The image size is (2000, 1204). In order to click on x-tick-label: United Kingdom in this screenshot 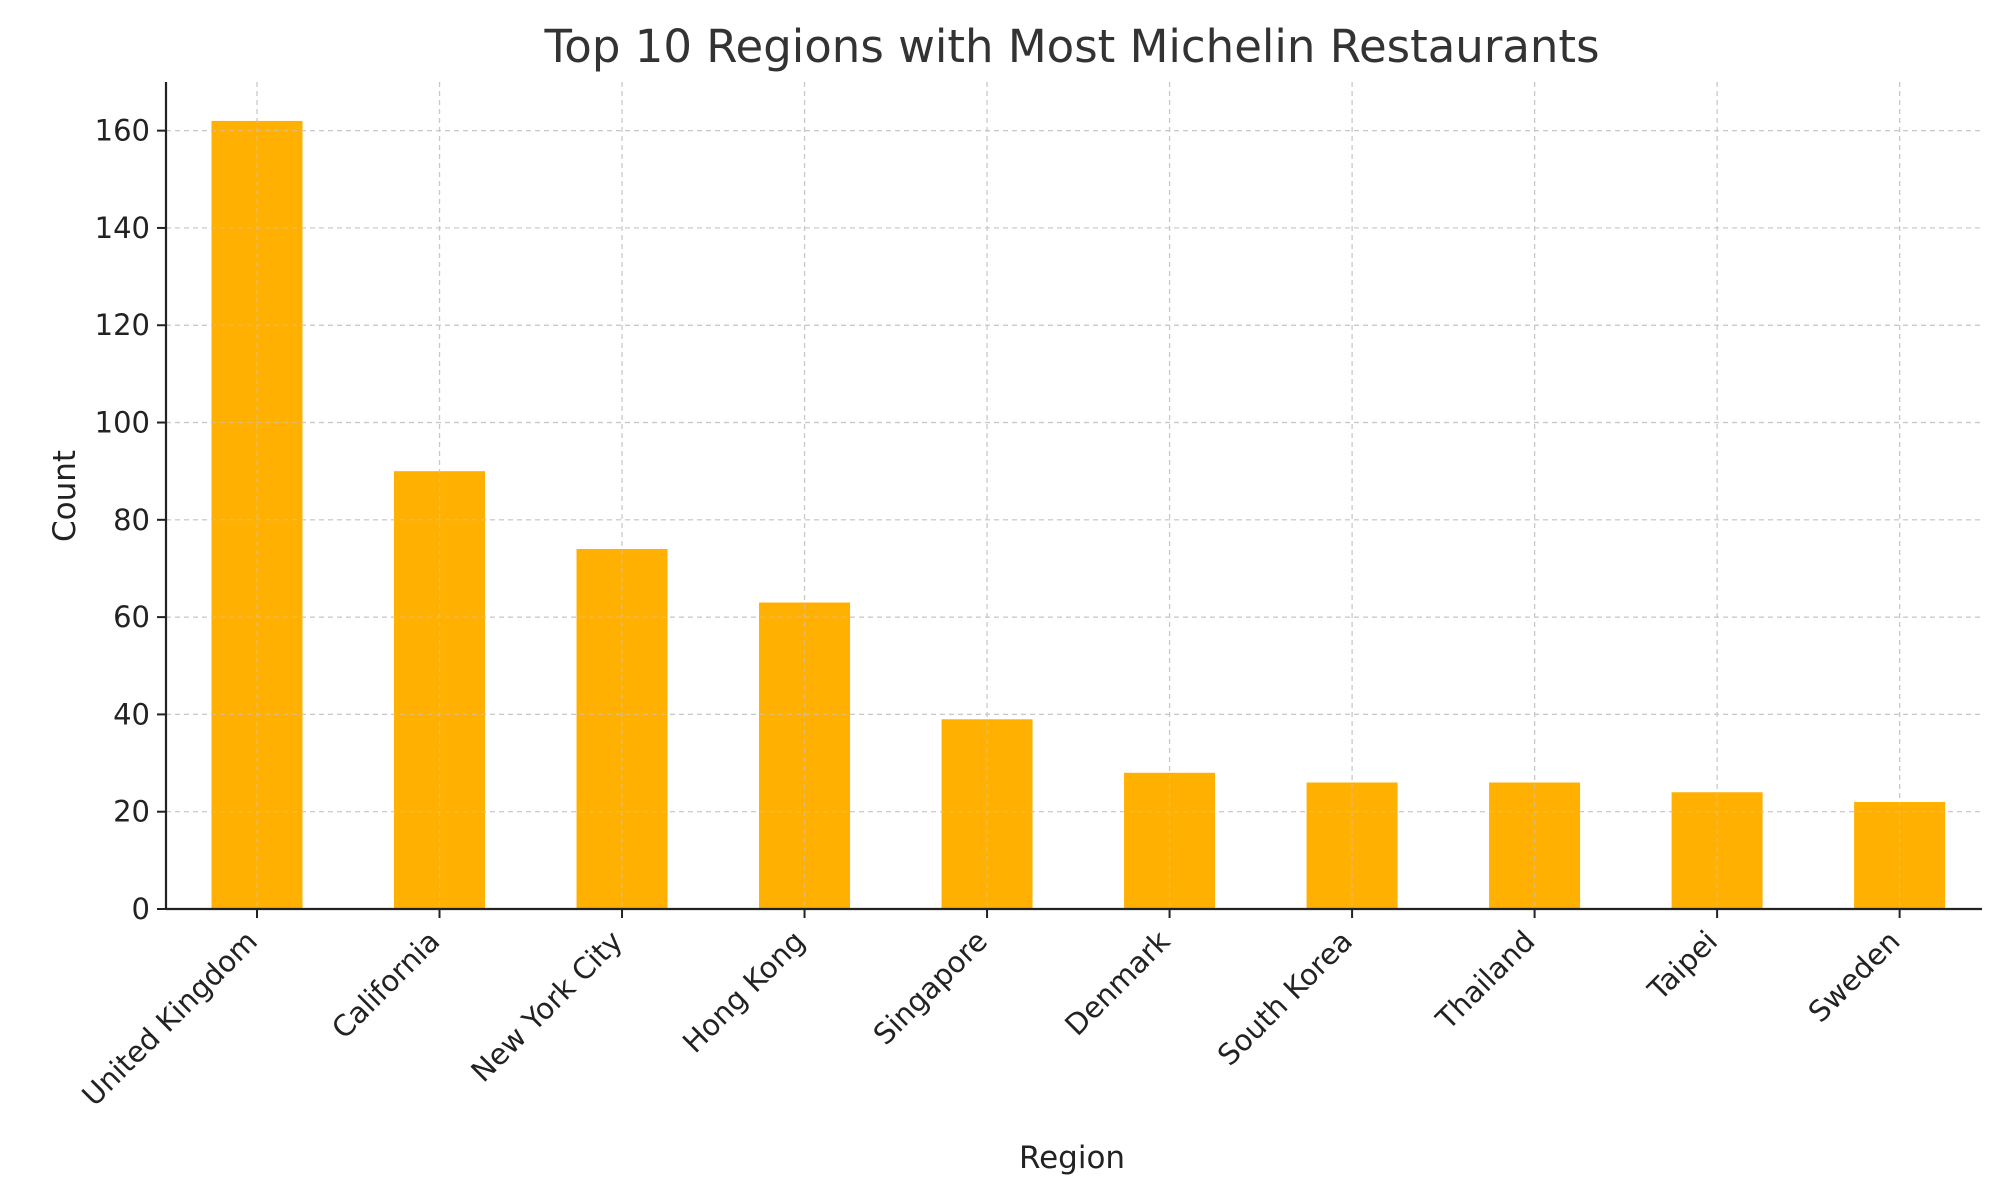, I will do `click(169, 1018)`.